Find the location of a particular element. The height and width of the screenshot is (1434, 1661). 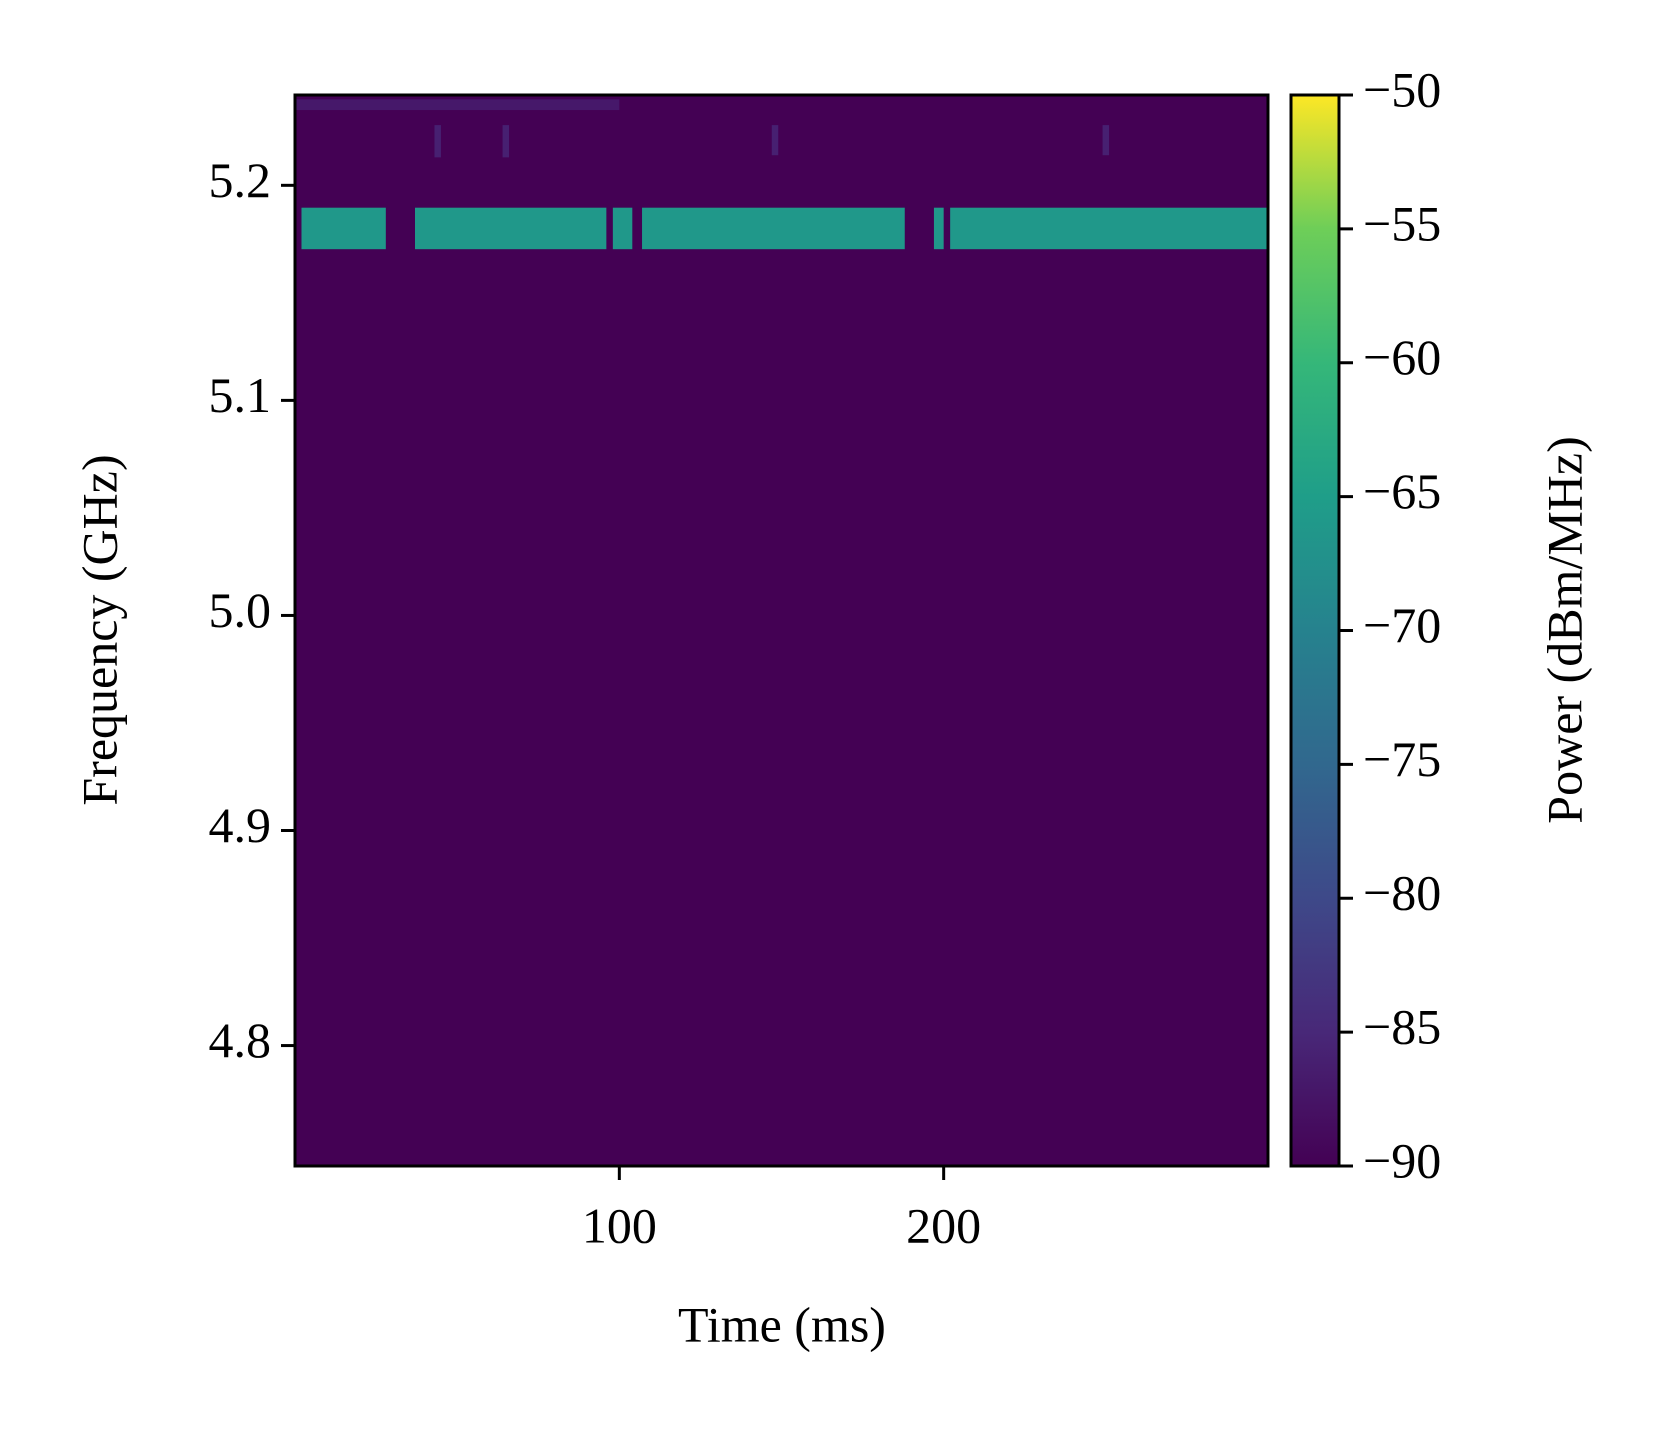

y-tick-label: 4.9 is located at coordinates (240, 825).